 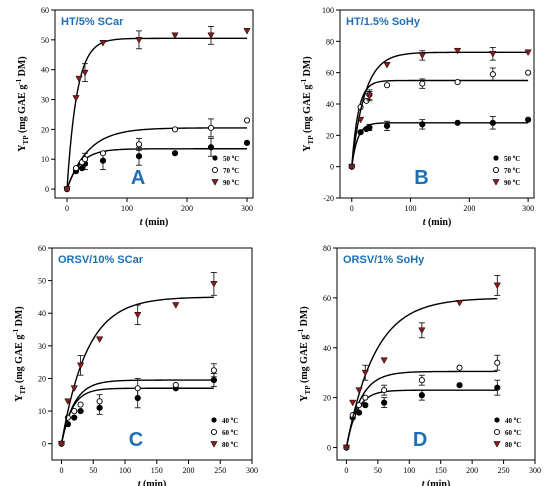 What do you see at coordinates (231, 159) in the screenshot?
I see `legend-label: 50 oC` at bounding box center [231, 159].